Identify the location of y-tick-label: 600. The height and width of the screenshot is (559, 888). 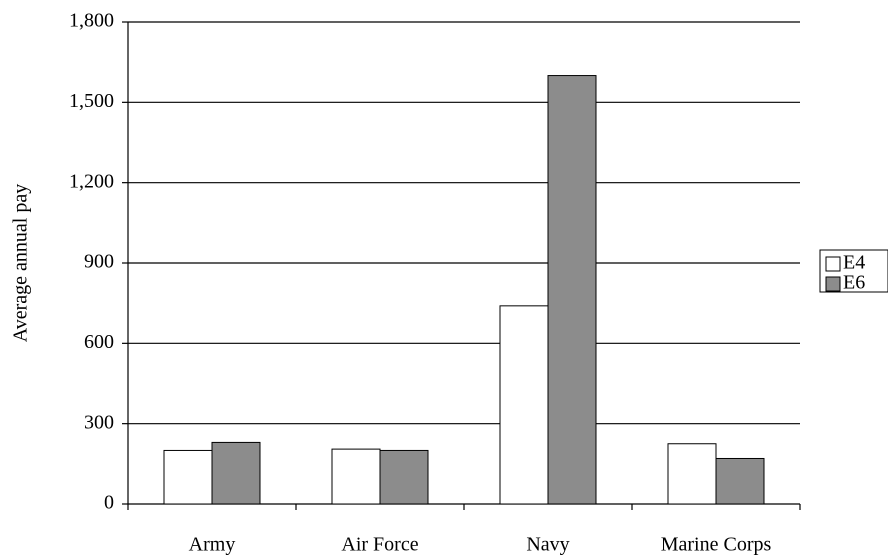
(99, 342).